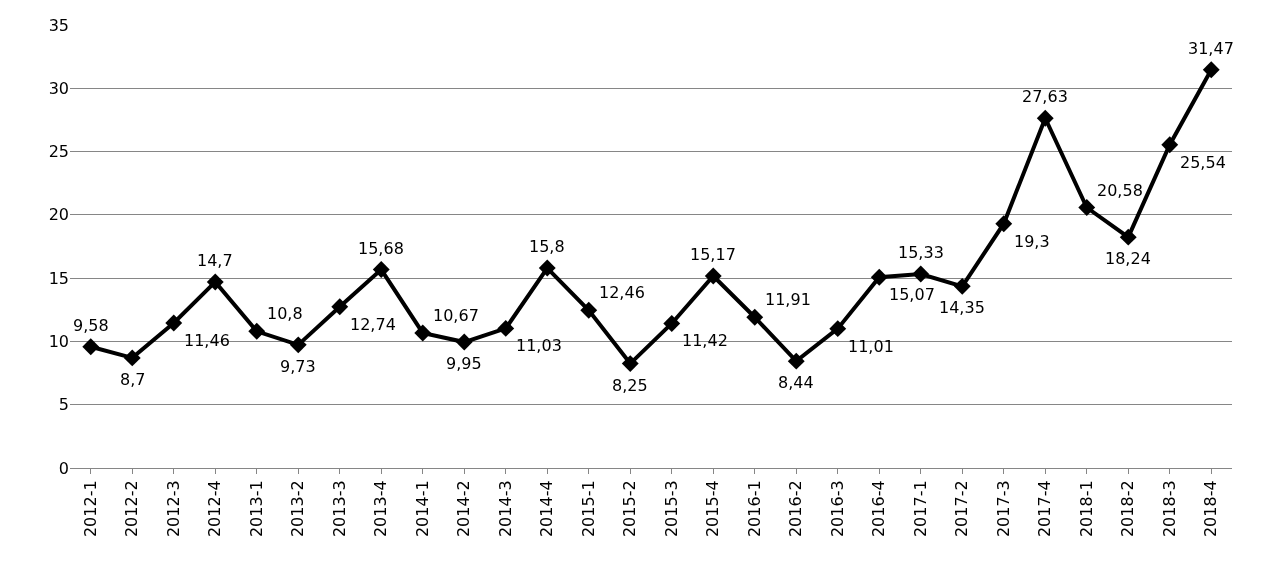  Describe the element at coordinates (63, 468) in the screenshot. I see `y-tick-label: 0` at that location.